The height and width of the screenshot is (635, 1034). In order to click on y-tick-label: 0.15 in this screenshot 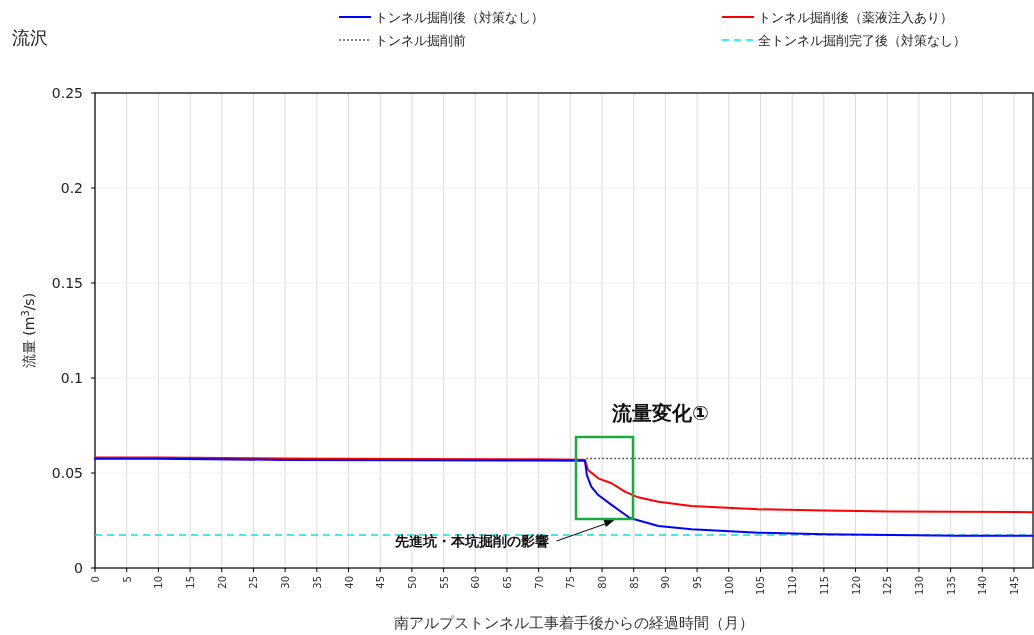, I will do `click(67, 283)`.